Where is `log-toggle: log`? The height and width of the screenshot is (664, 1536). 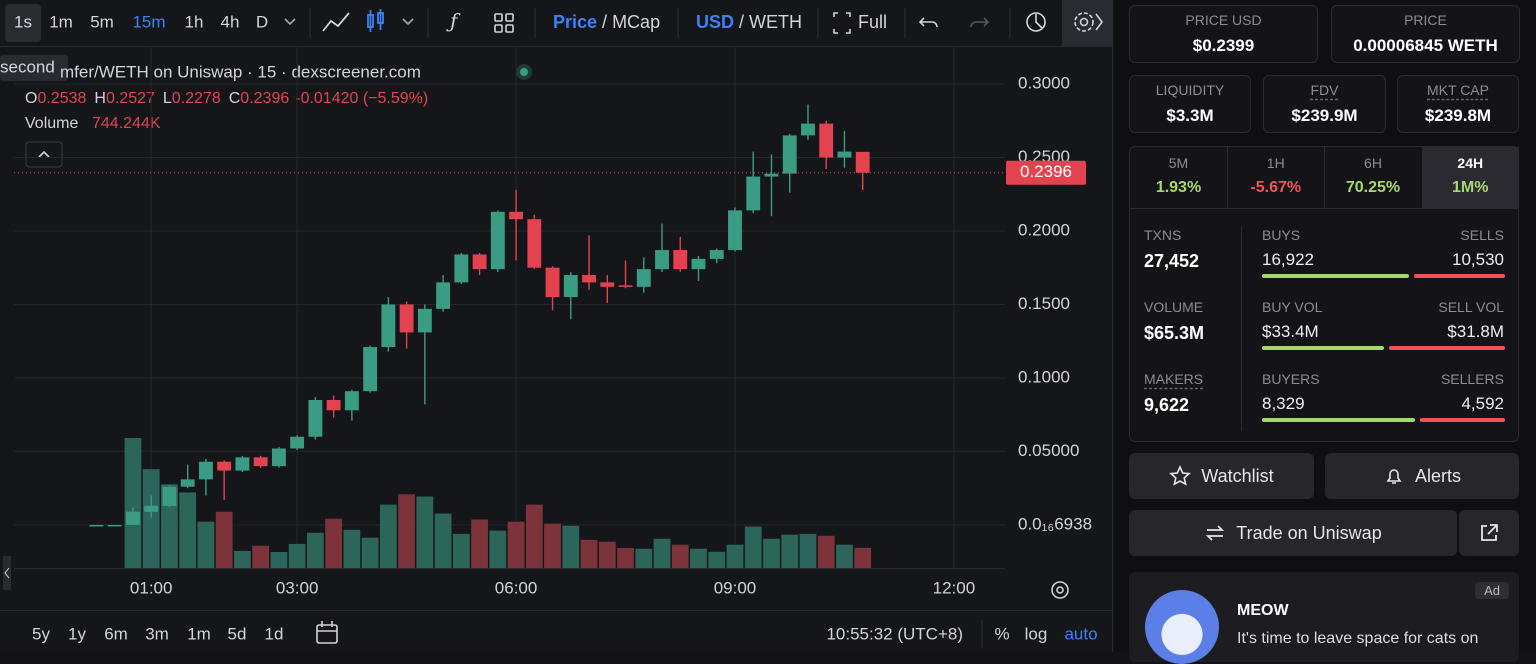
log-toggle: log is located at coordinates (1036, 633).